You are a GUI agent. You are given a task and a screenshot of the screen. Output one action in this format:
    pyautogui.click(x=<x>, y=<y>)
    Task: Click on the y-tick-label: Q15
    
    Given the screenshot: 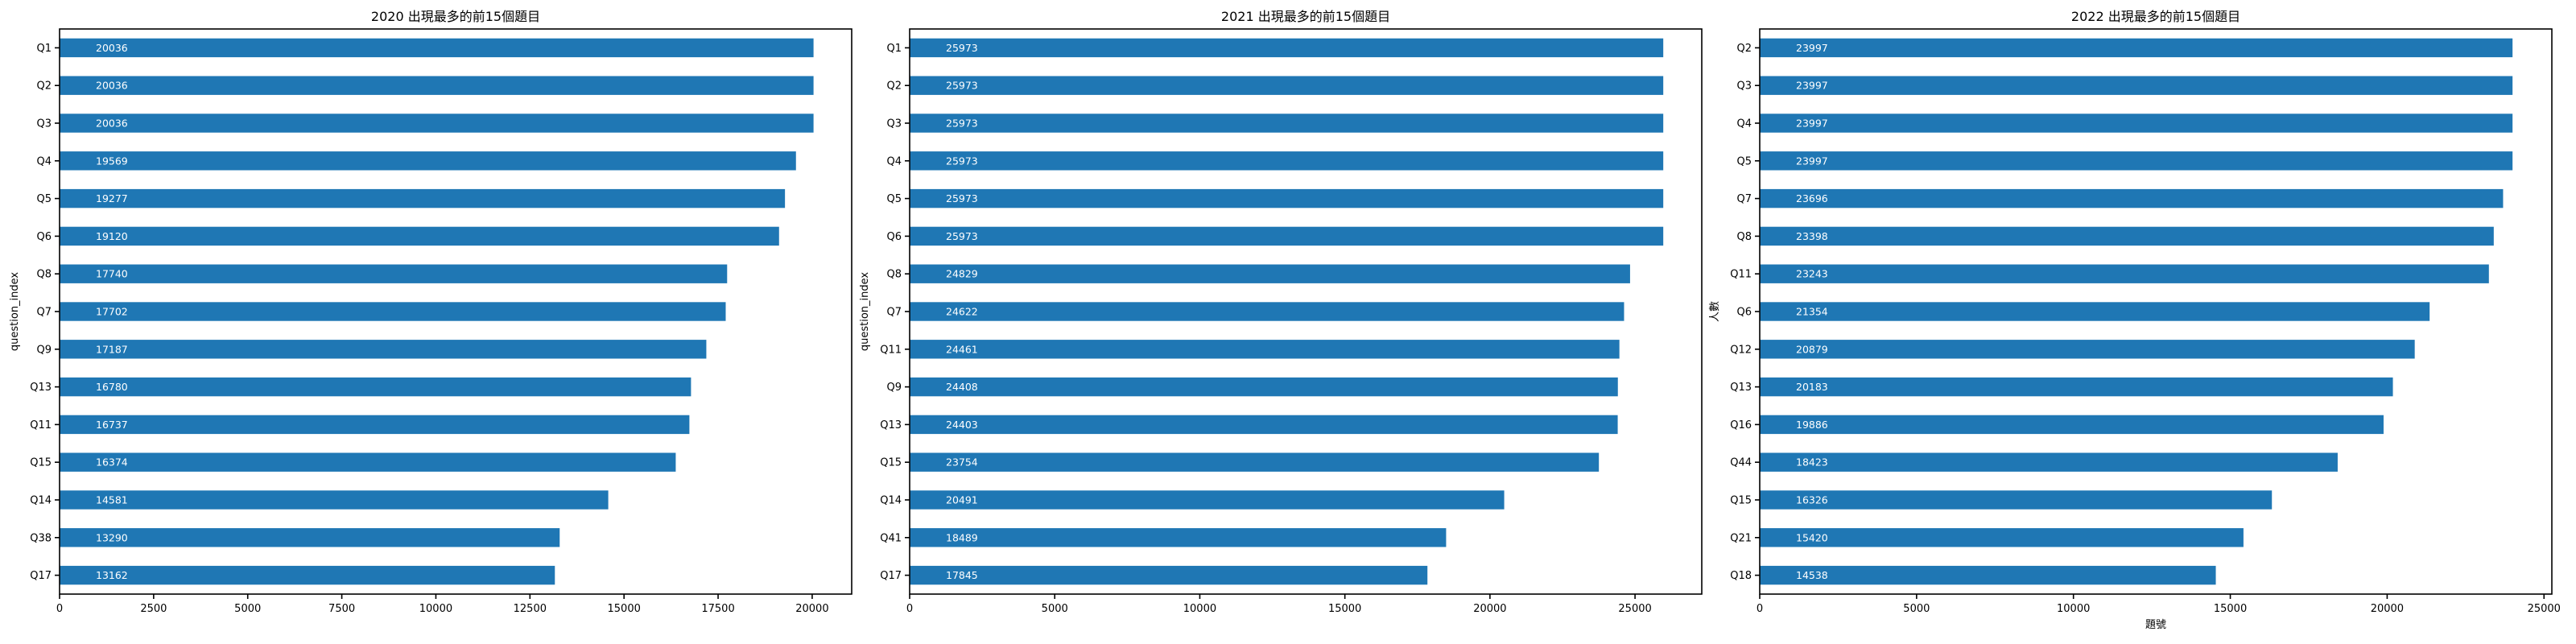 What is the action you would take?
    pyautogui.click(x=41, y=463)
    